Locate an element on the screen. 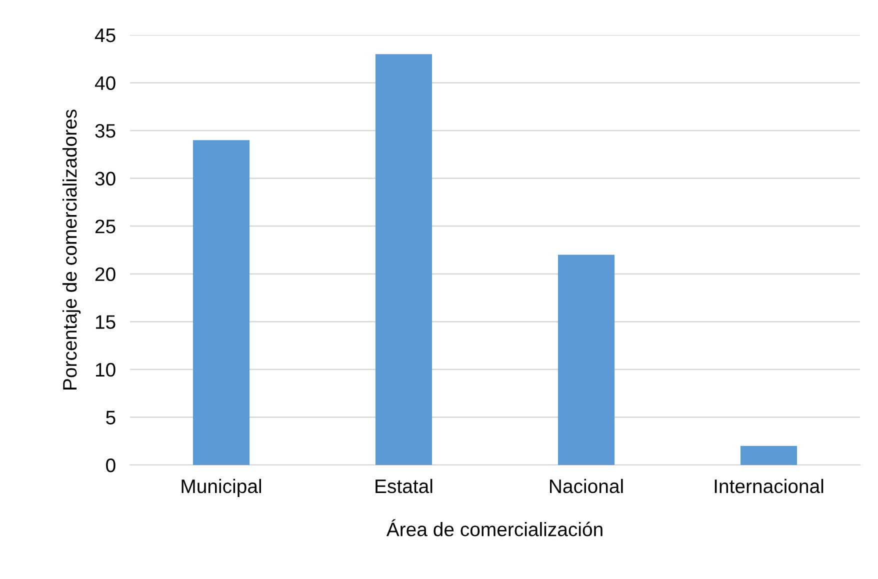  y-tick-label: 5 is located at coordinates (111, 417).